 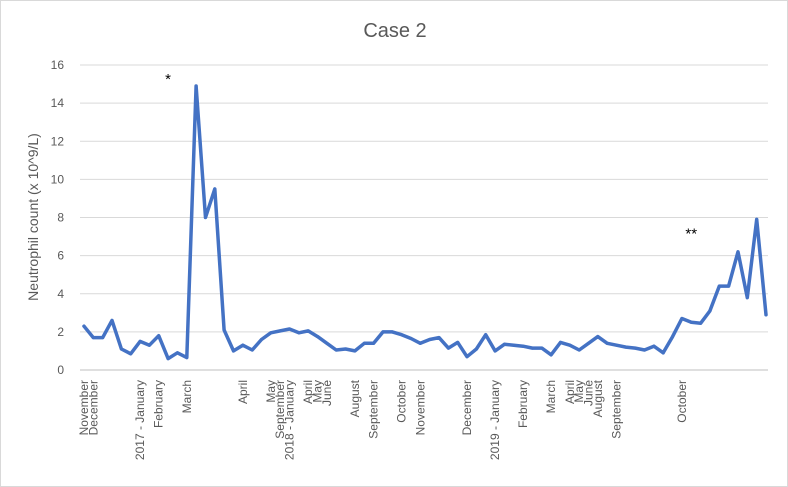 I want to click on y-tick-labels: 0 2 4 6 8 10 12 14 16, so click(x=58, y=217).